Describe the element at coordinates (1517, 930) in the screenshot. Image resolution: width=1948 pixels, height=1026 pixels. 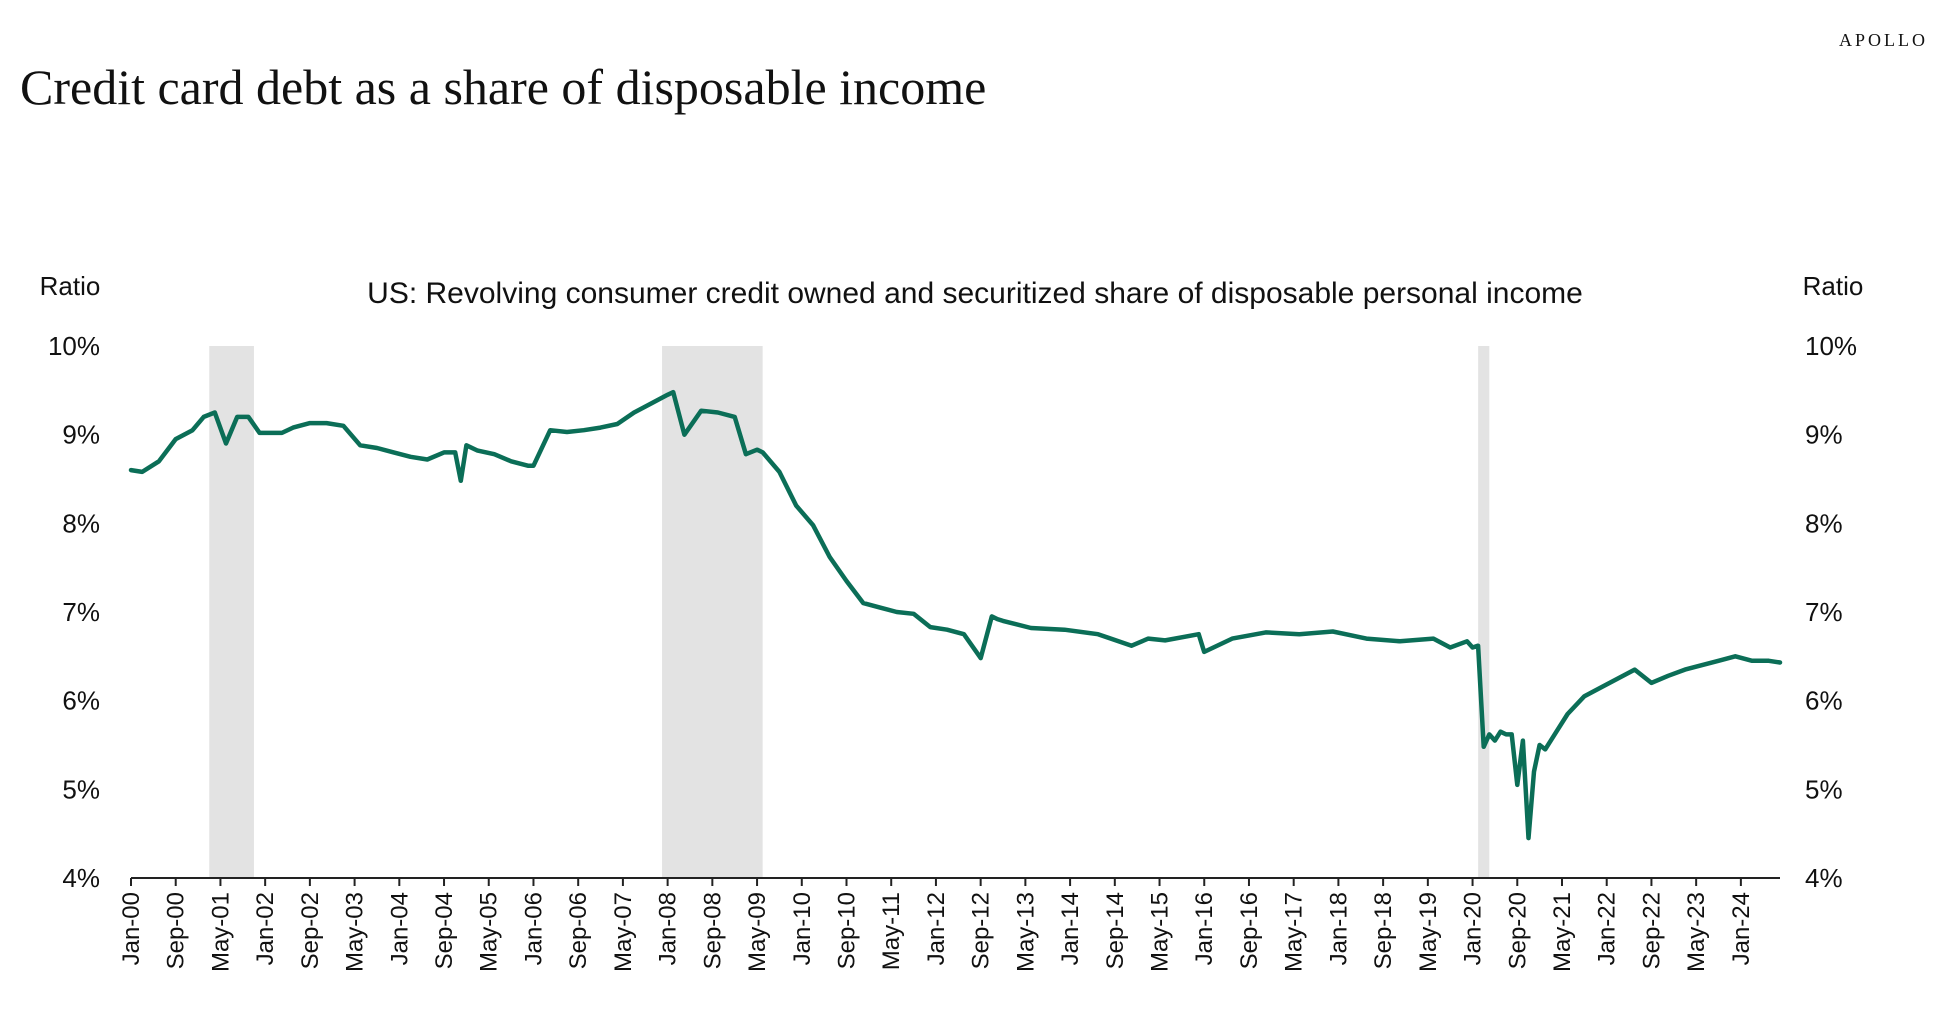
I see `x-tick-label: Sep-20` at that location.